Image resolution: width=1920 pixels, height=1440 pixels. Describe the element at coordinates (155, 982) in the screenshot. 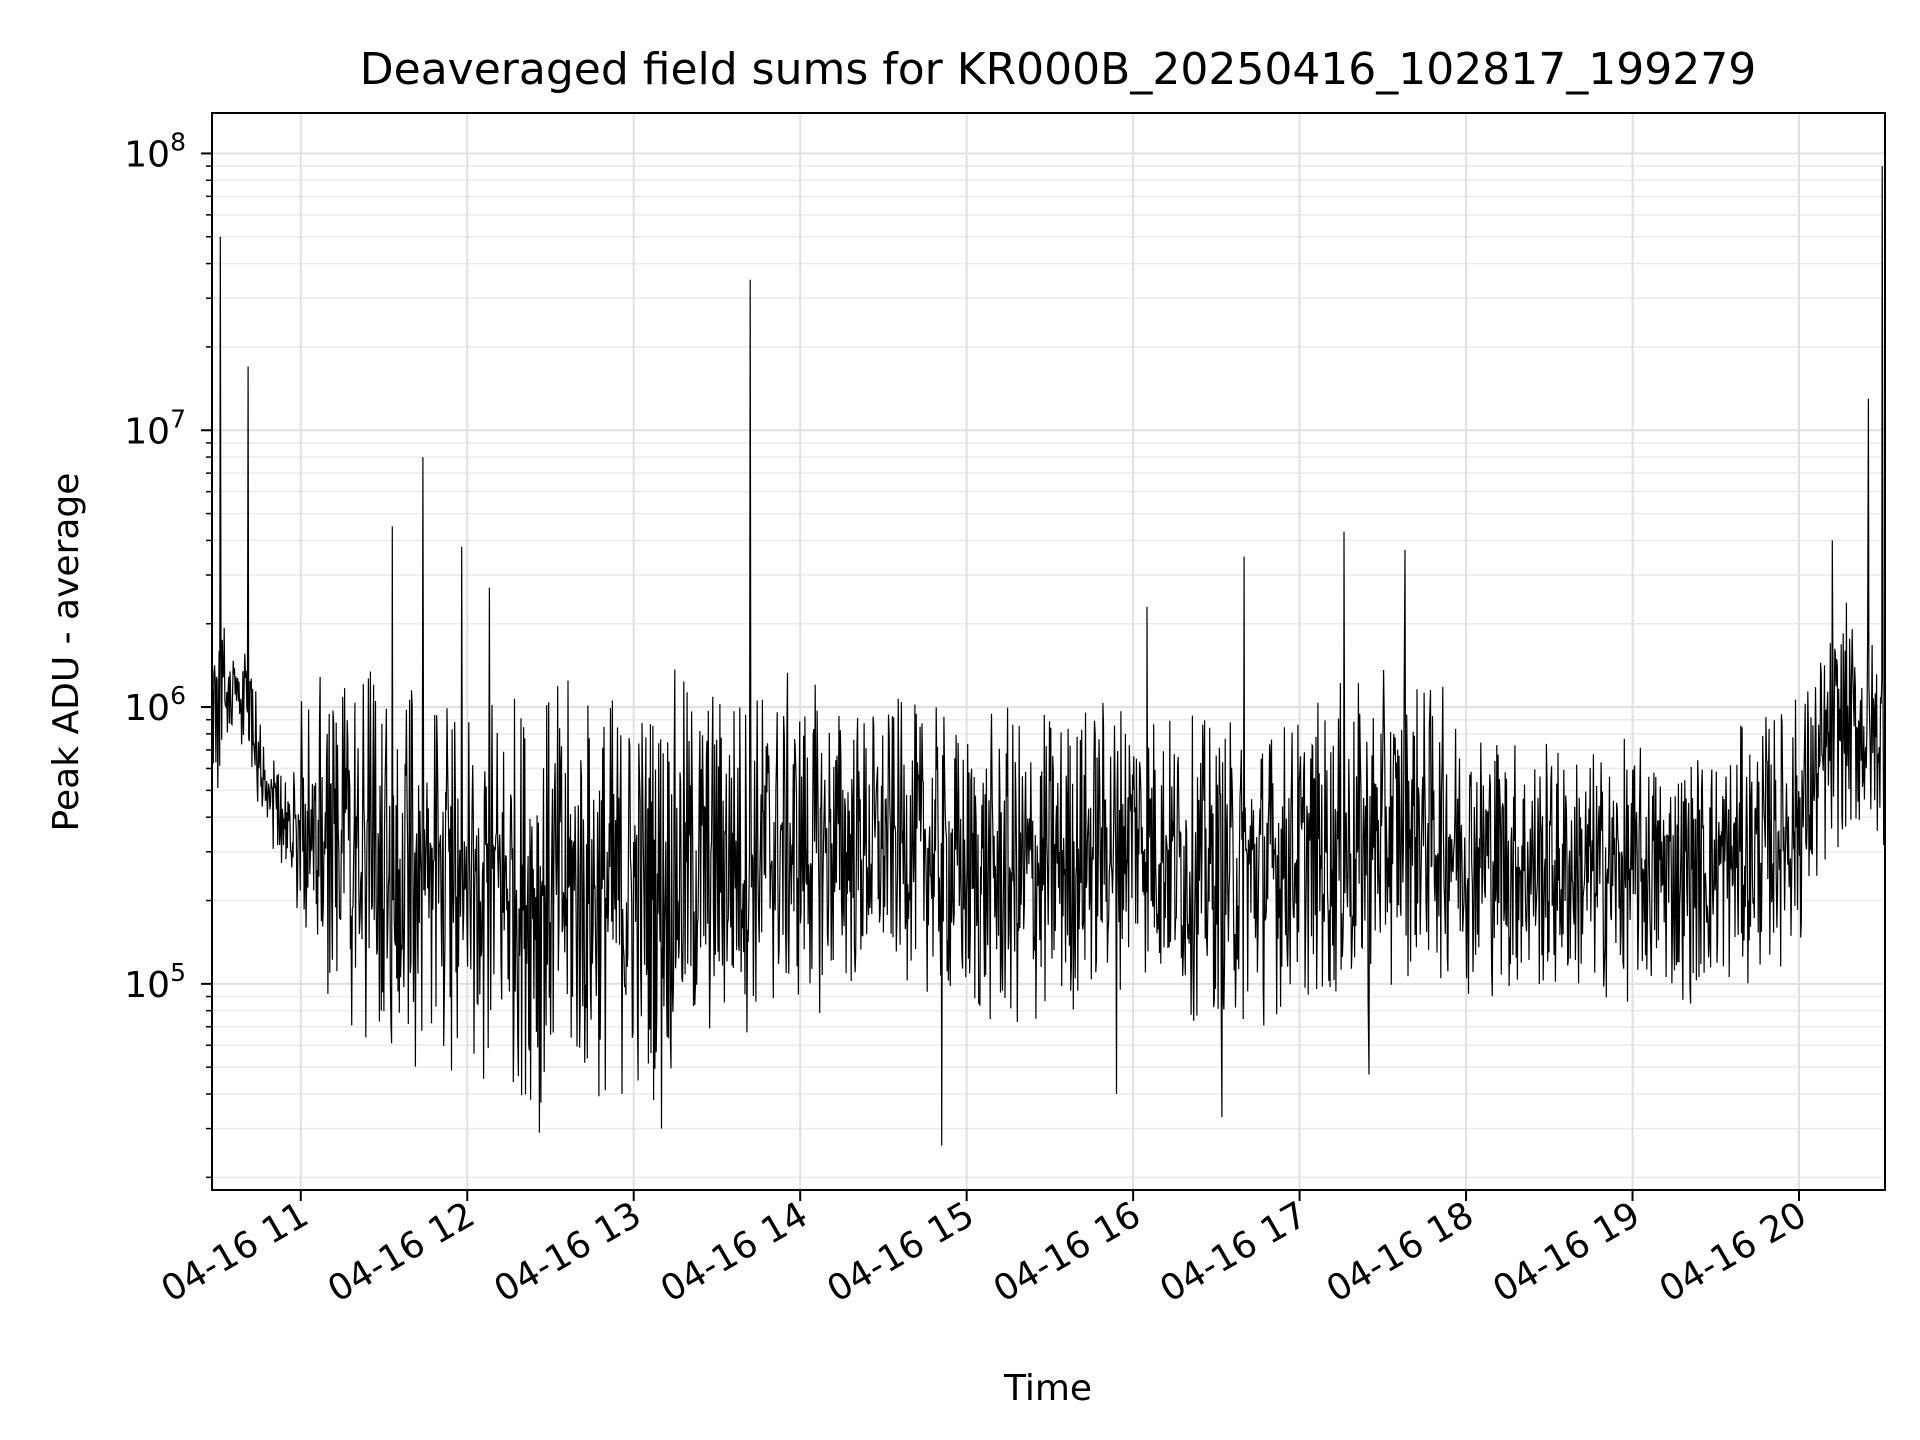

I see `y-tick-label: 10⁵` at that location.